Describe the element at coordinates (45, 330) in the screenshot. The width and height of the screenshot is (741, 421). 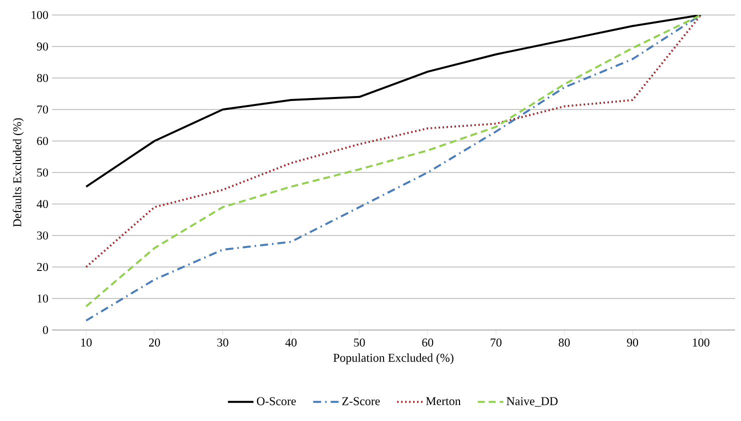
I see `y-tick-label: 0` at that location.